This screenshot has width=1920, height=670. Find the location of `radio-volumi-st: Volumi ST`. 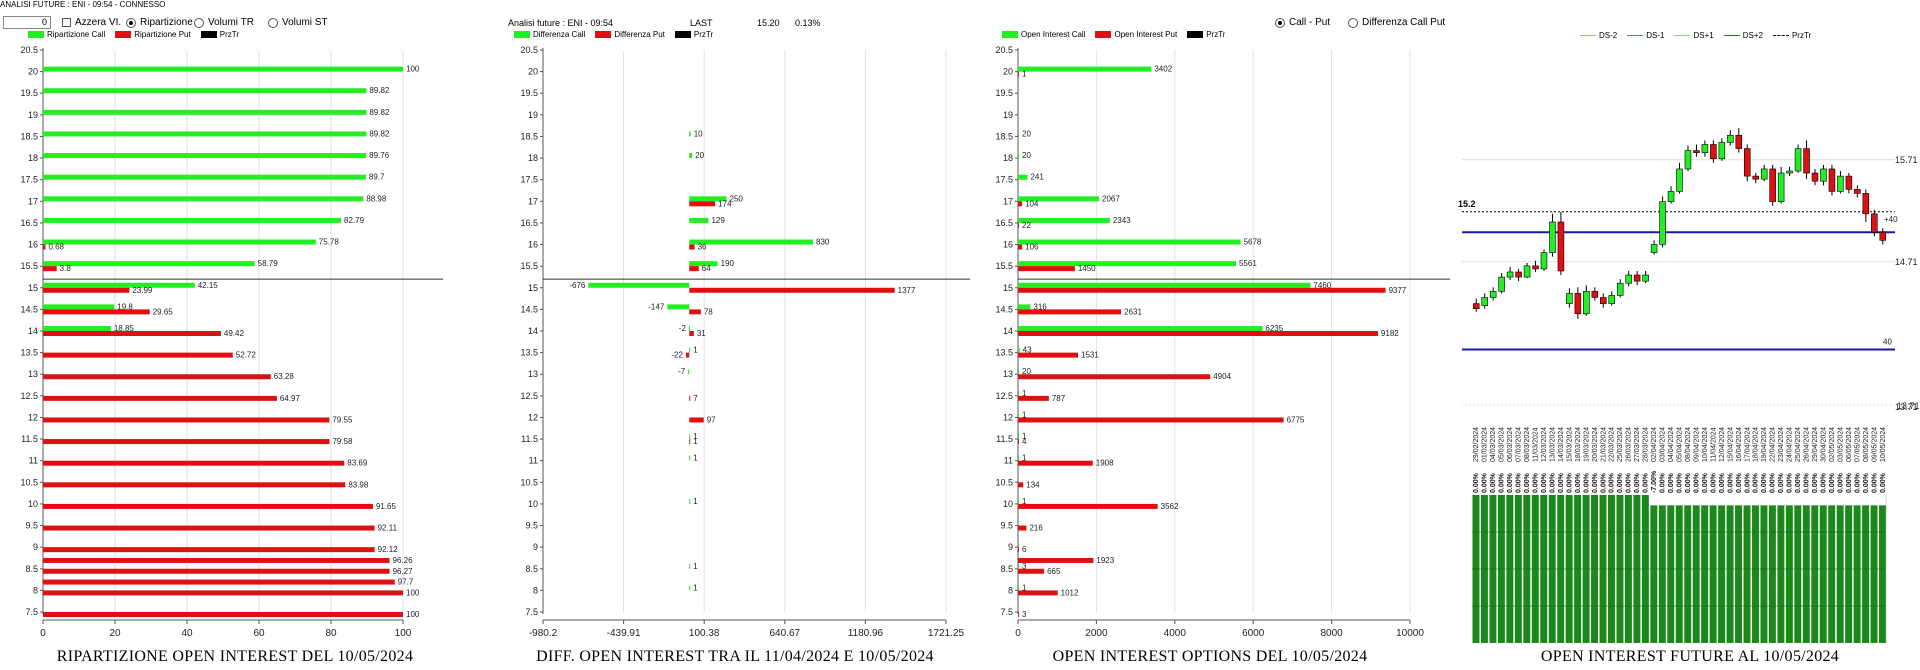

radio-volumi-st: Volumi ST is located at coordinates (298, 22).